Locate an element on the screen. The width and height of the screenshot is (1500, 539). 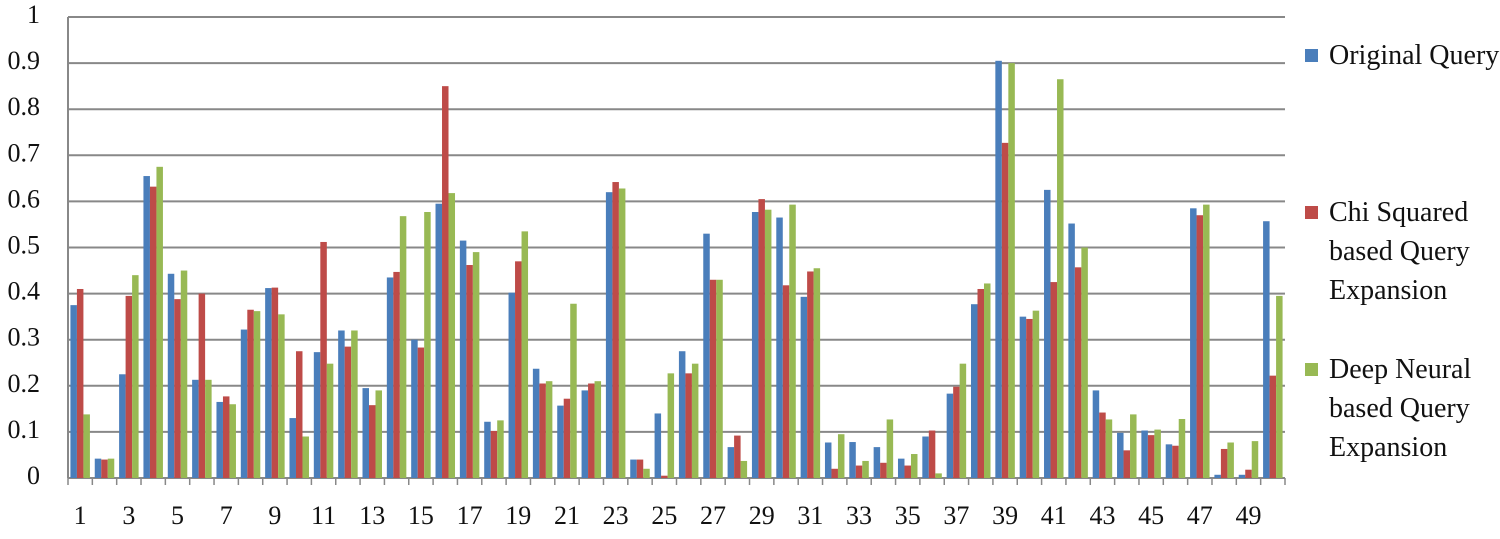
x-tick-label: 45 is located at coordinates (1151, 515).